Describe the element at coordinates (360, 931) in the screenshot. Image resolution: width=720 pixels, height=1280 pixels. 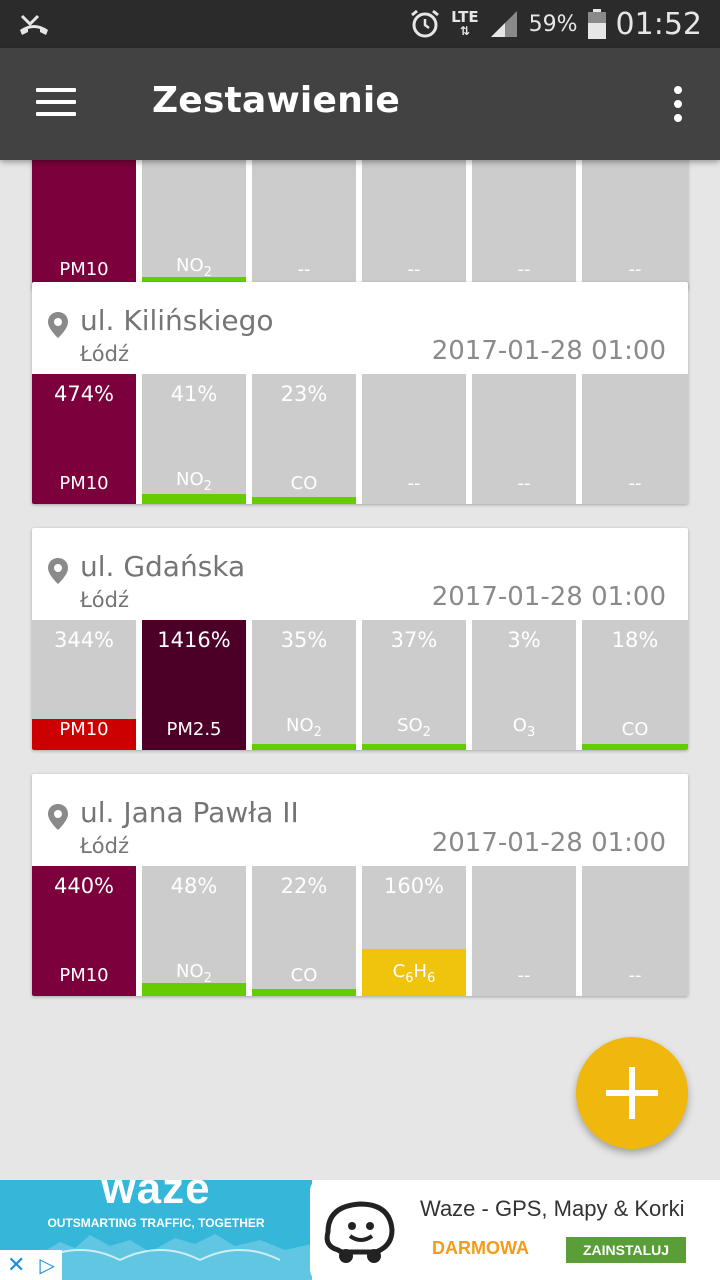
I see `pollutant-tiles: 440% PM10 48% NO2 22% CO 160% C6H6 -- --` at that location.